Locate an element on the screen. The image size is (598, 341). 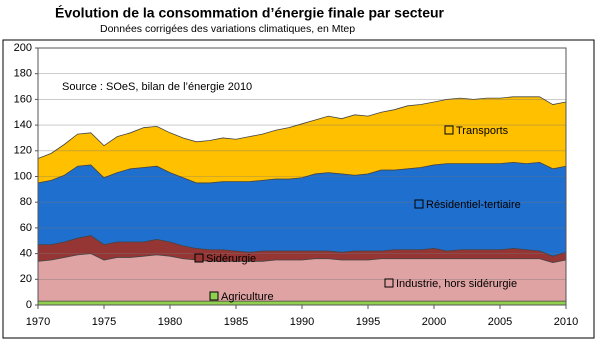
x-tick-label: 2005 is located at coordinates (500, 322).